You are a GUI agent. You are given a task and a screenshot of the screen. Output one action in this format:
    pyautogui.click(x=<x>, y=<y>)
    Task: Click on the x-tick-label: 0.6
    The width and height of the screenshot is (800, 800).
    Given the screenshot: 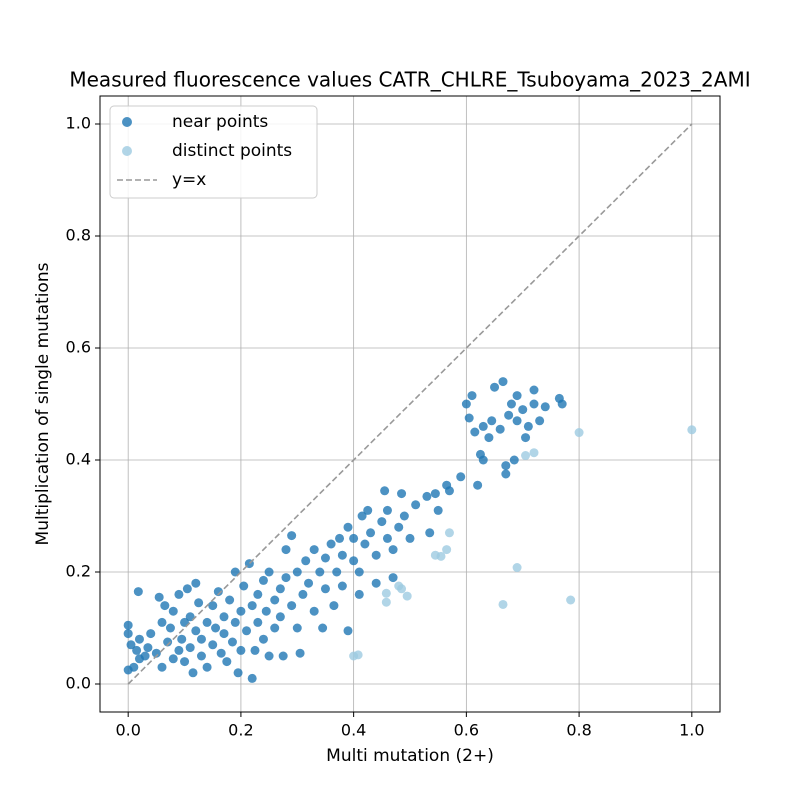 What is the action you would take?
    pyautogui.click(x=466, y=730)
    